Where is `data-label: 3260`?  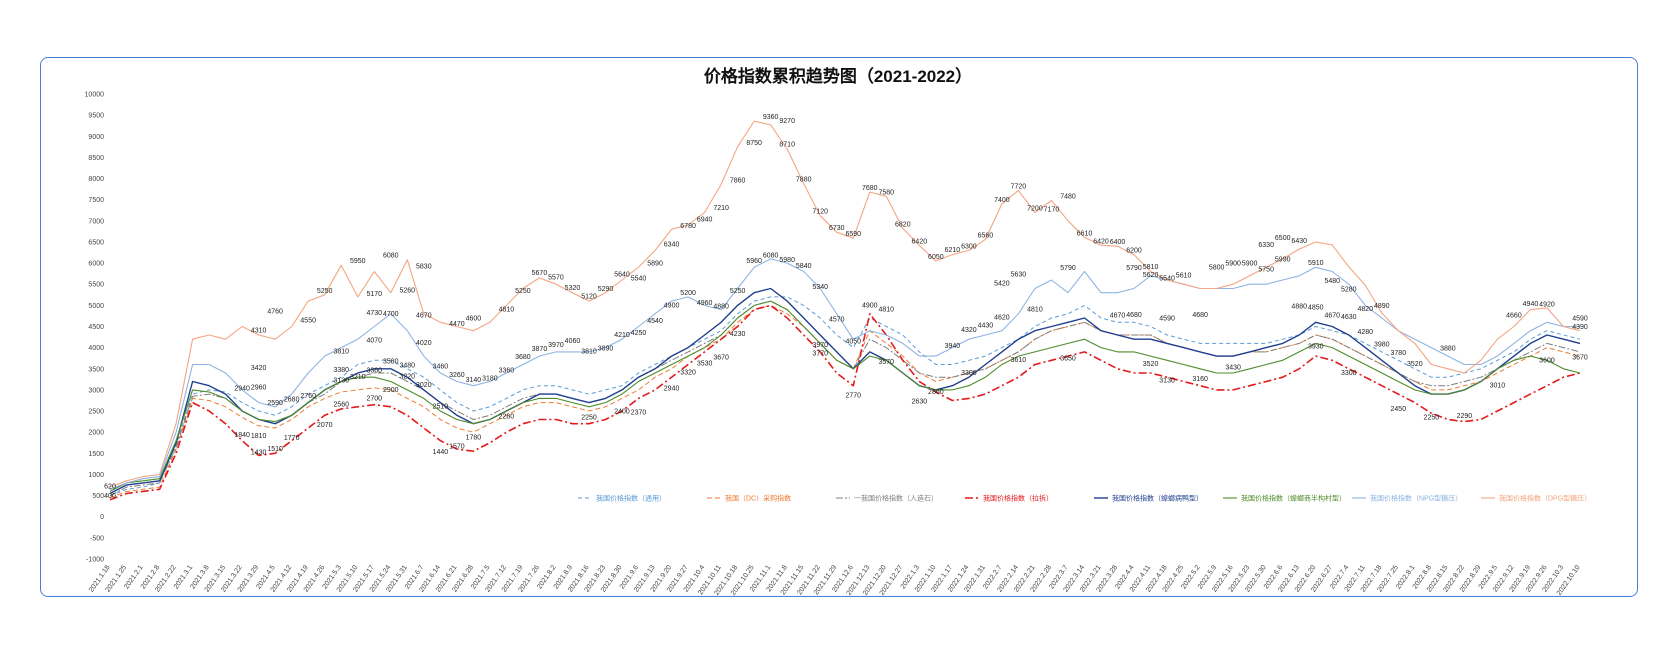 data-label: 3260 is located at coordinates (457, 375).